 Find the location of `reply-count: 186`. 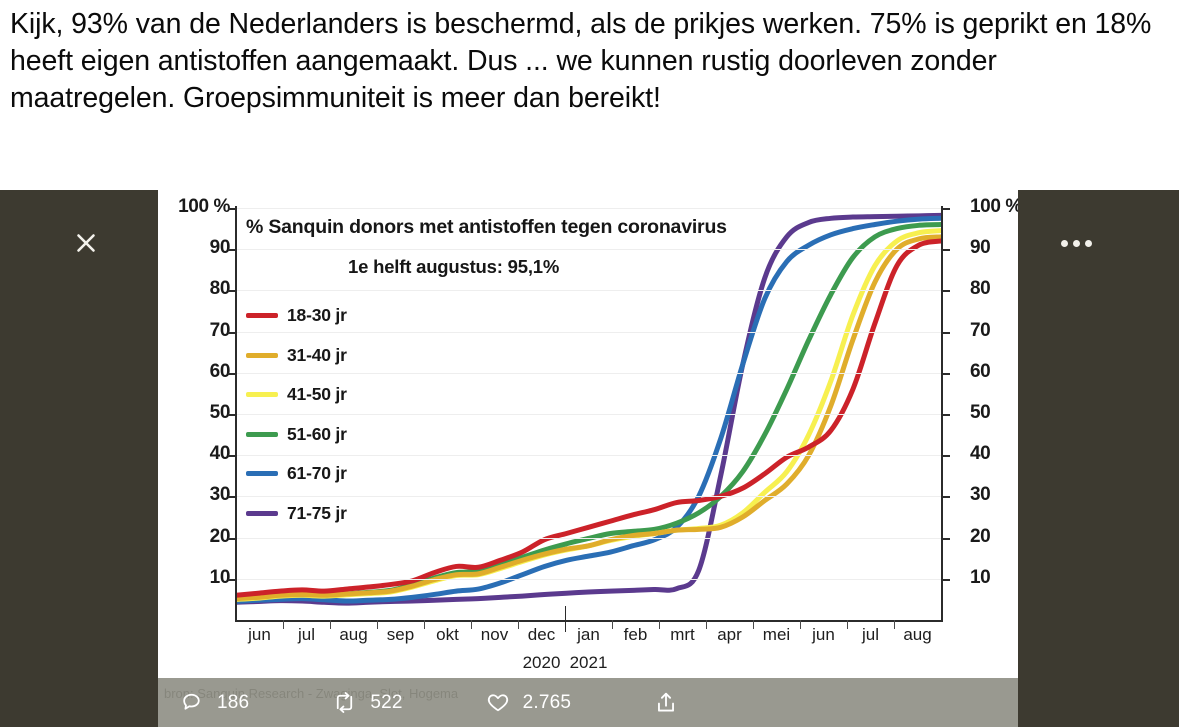

reply-count: 186 is located at coordinates (233, 702).